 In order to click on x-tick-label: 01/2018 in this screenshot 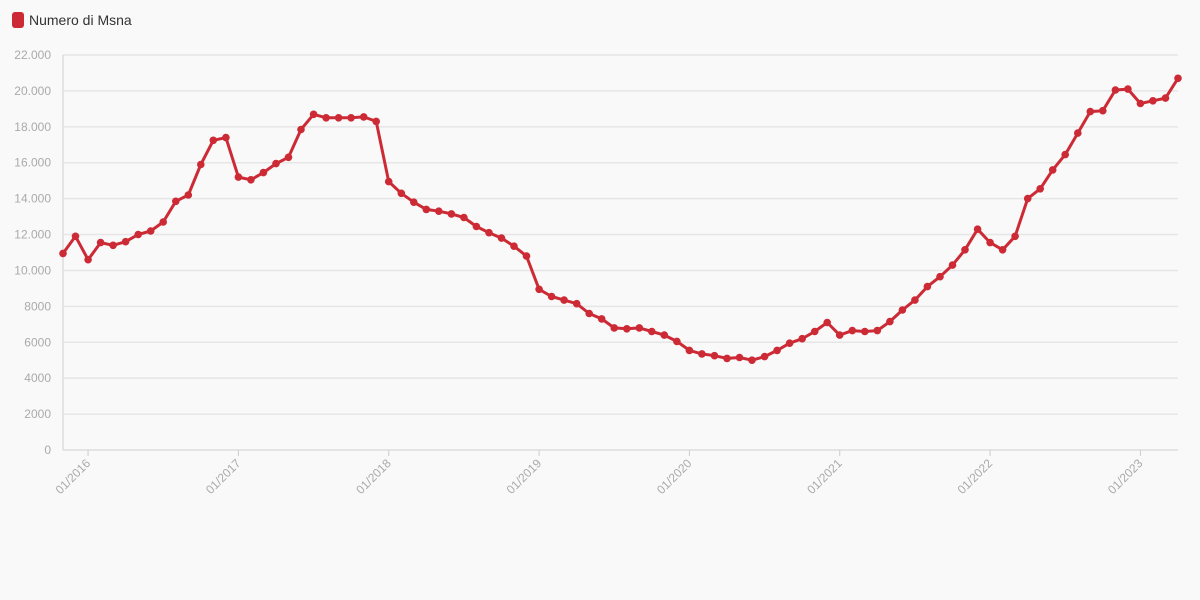, I will do `click(373, 476)`.